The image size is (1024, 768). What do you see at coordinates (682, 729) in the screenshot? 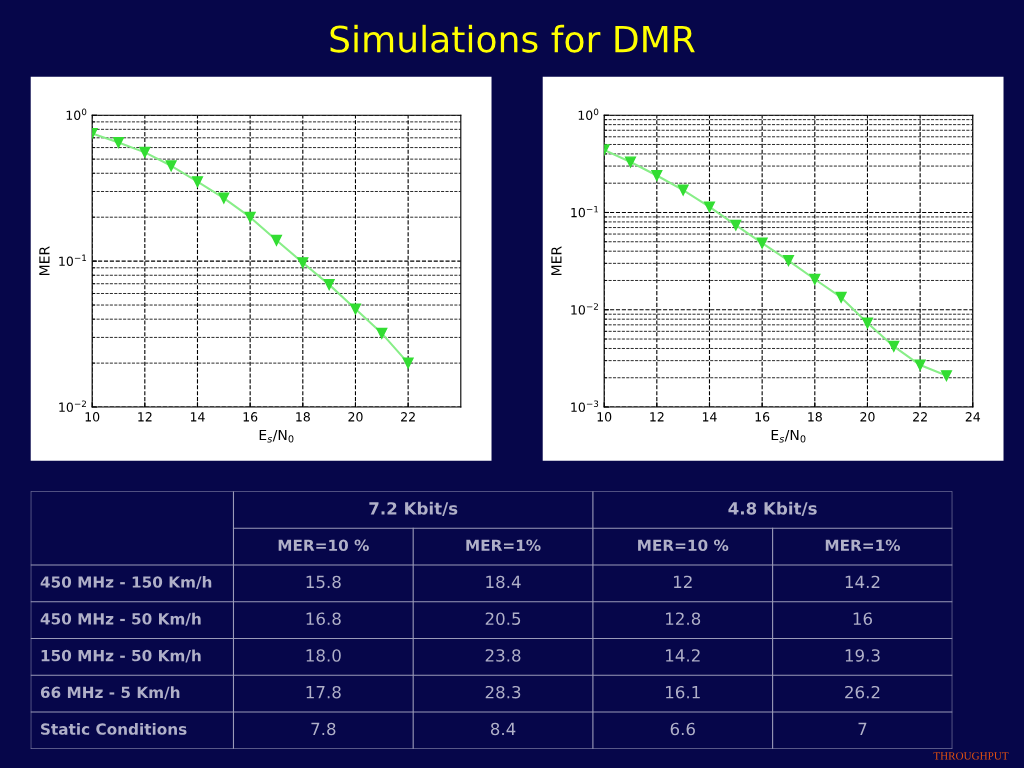
I see `text: 6.6` at bounding box center [682, 729].